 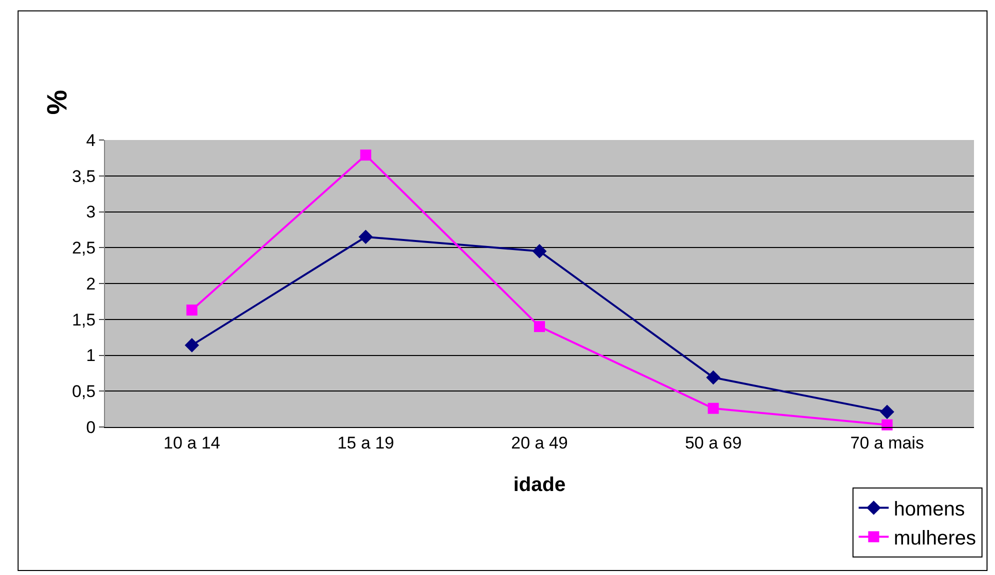 What do you see at coordinates (539, 442) in the screenshot?
I see `x-tick-label: 20 a 49` at bounding box center [539, 442].